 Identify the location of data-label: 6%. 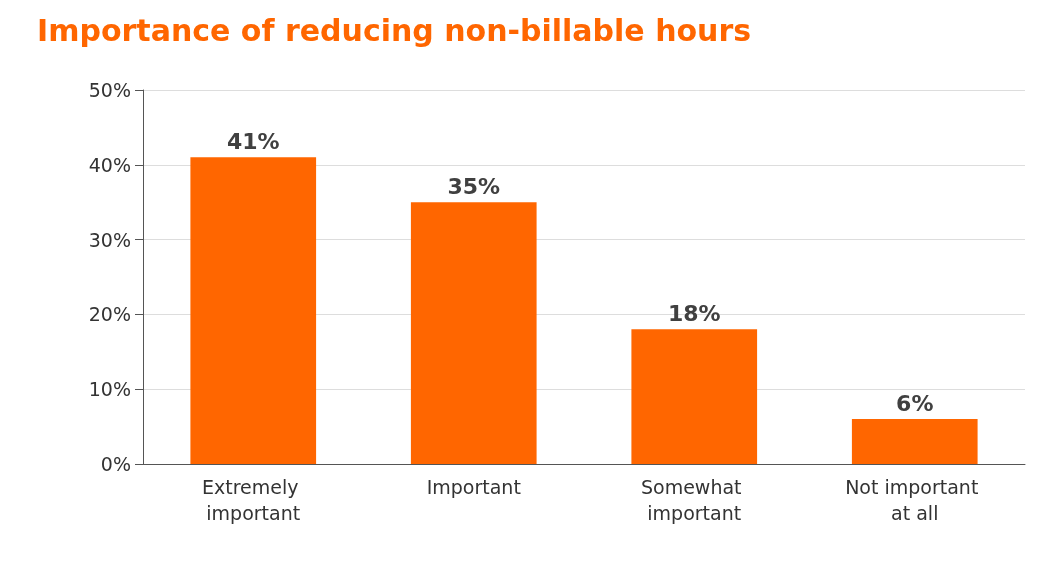
(915, 403).